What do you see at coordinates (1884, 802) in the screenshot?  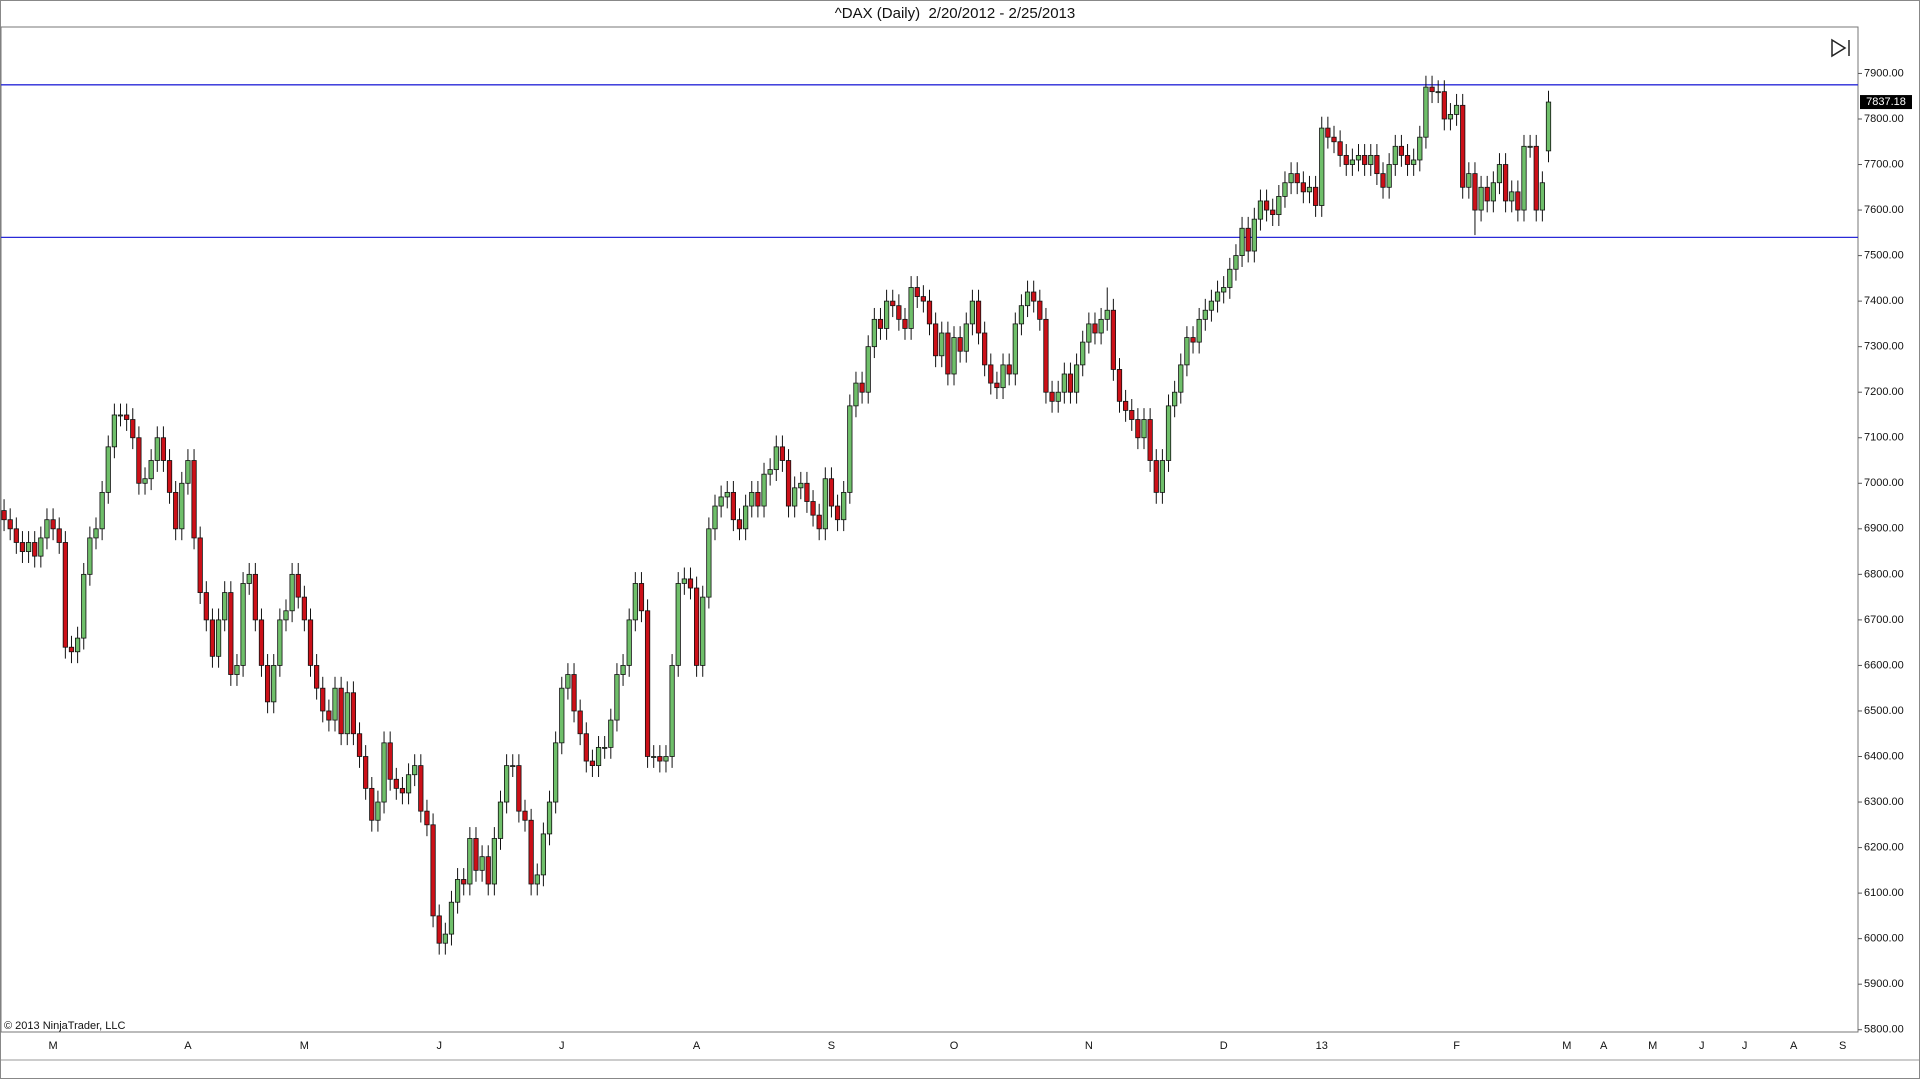 I see `y-tick-label: 6300.00` at bounding box center [1884, 802].